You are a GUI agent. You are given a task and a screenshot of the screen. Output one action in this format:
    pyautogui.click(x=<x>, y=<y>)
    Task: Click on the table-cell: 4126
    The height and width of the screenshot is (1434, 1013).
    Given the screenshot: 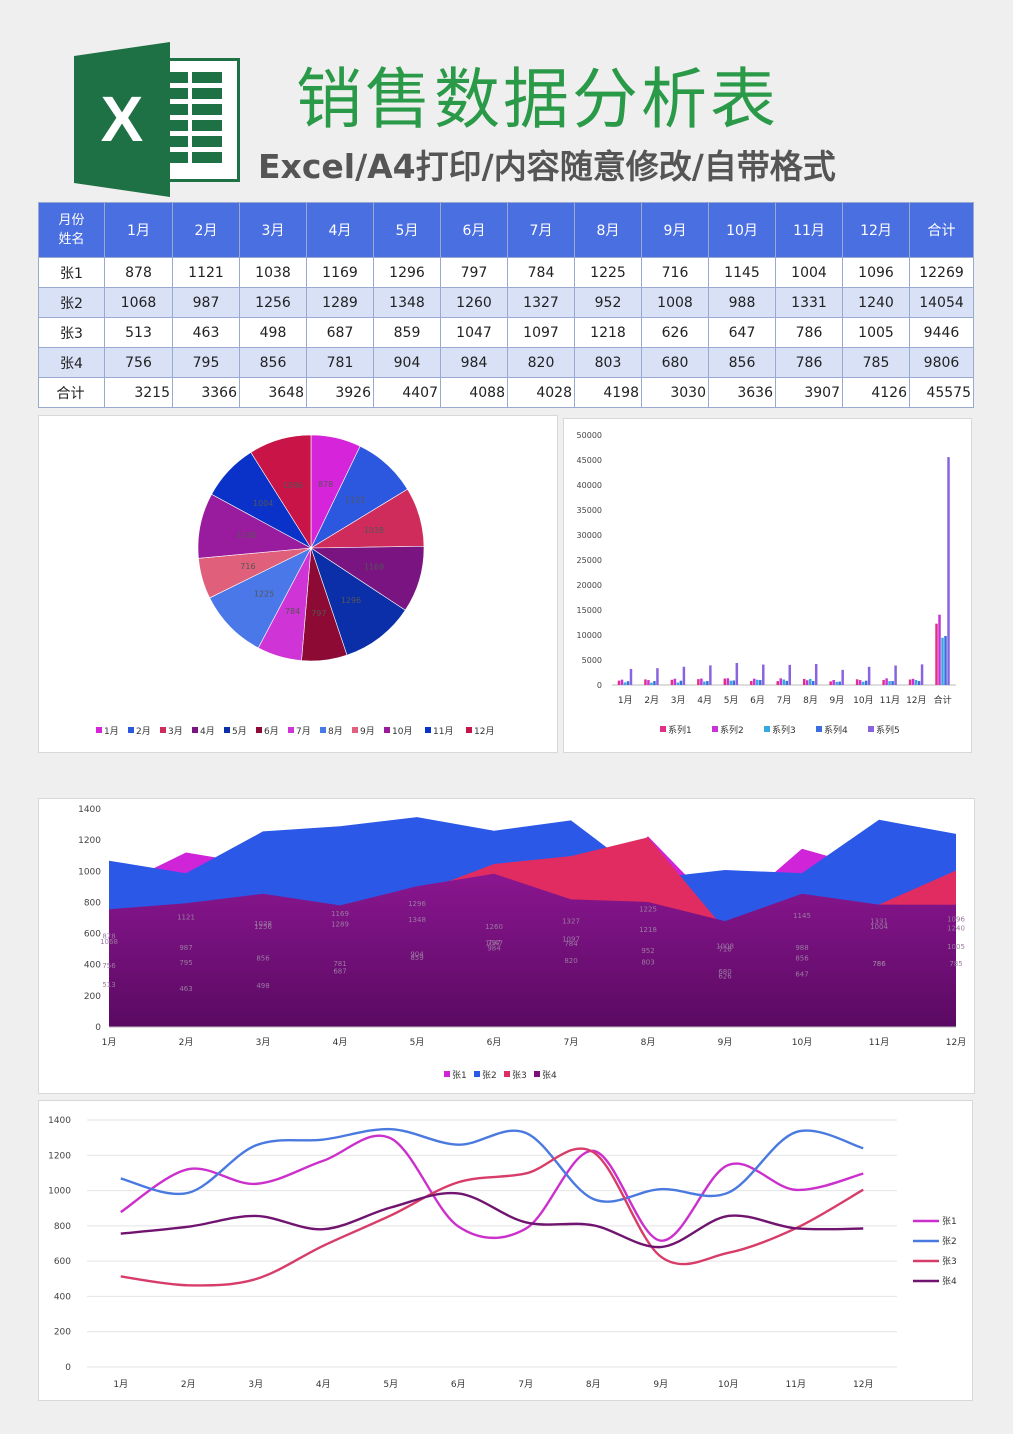 What is the action you would take?
    pyautogui.click(x=876, y=392)
    